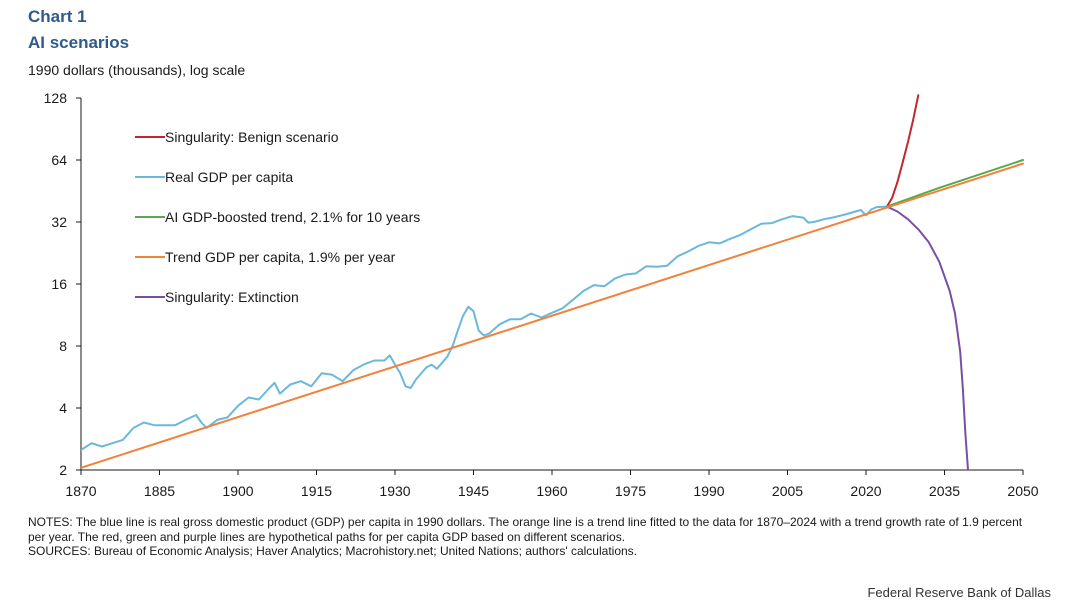 The image size is (1069, 614). What do you see at coordinates (59, 160) in the screenshot?
I see `y-tick-label: 64` at bounding box center [59, 160].